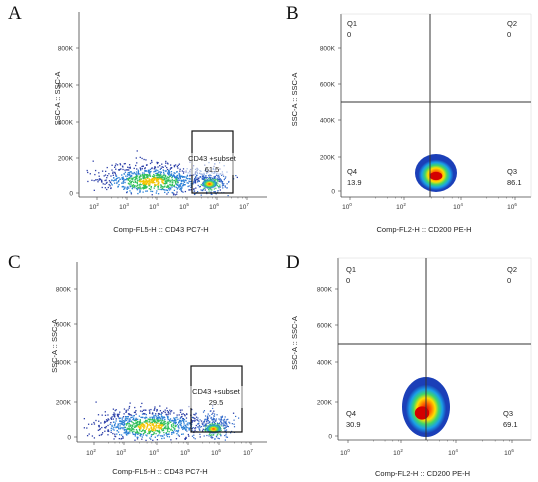 The image size is (538, 482). What do you see at coordinates (325, 290) in the screenshot?
I see `y-tick-label: 800K` at bounding box center [325, 290].